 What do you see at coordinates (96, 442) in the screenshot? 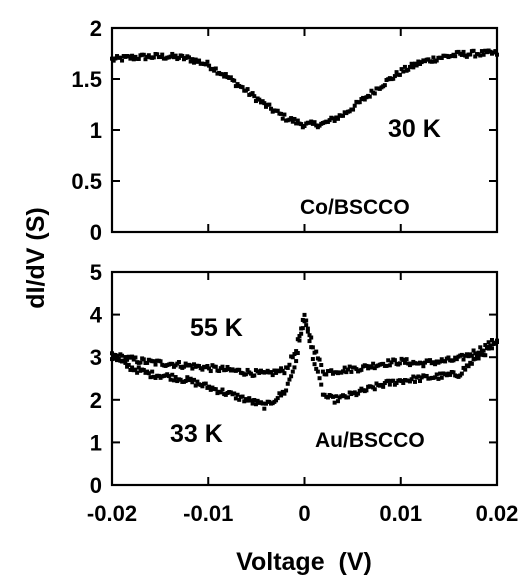
I see `bottom-y-tick-label: 1` at bounding box center [96, 442].